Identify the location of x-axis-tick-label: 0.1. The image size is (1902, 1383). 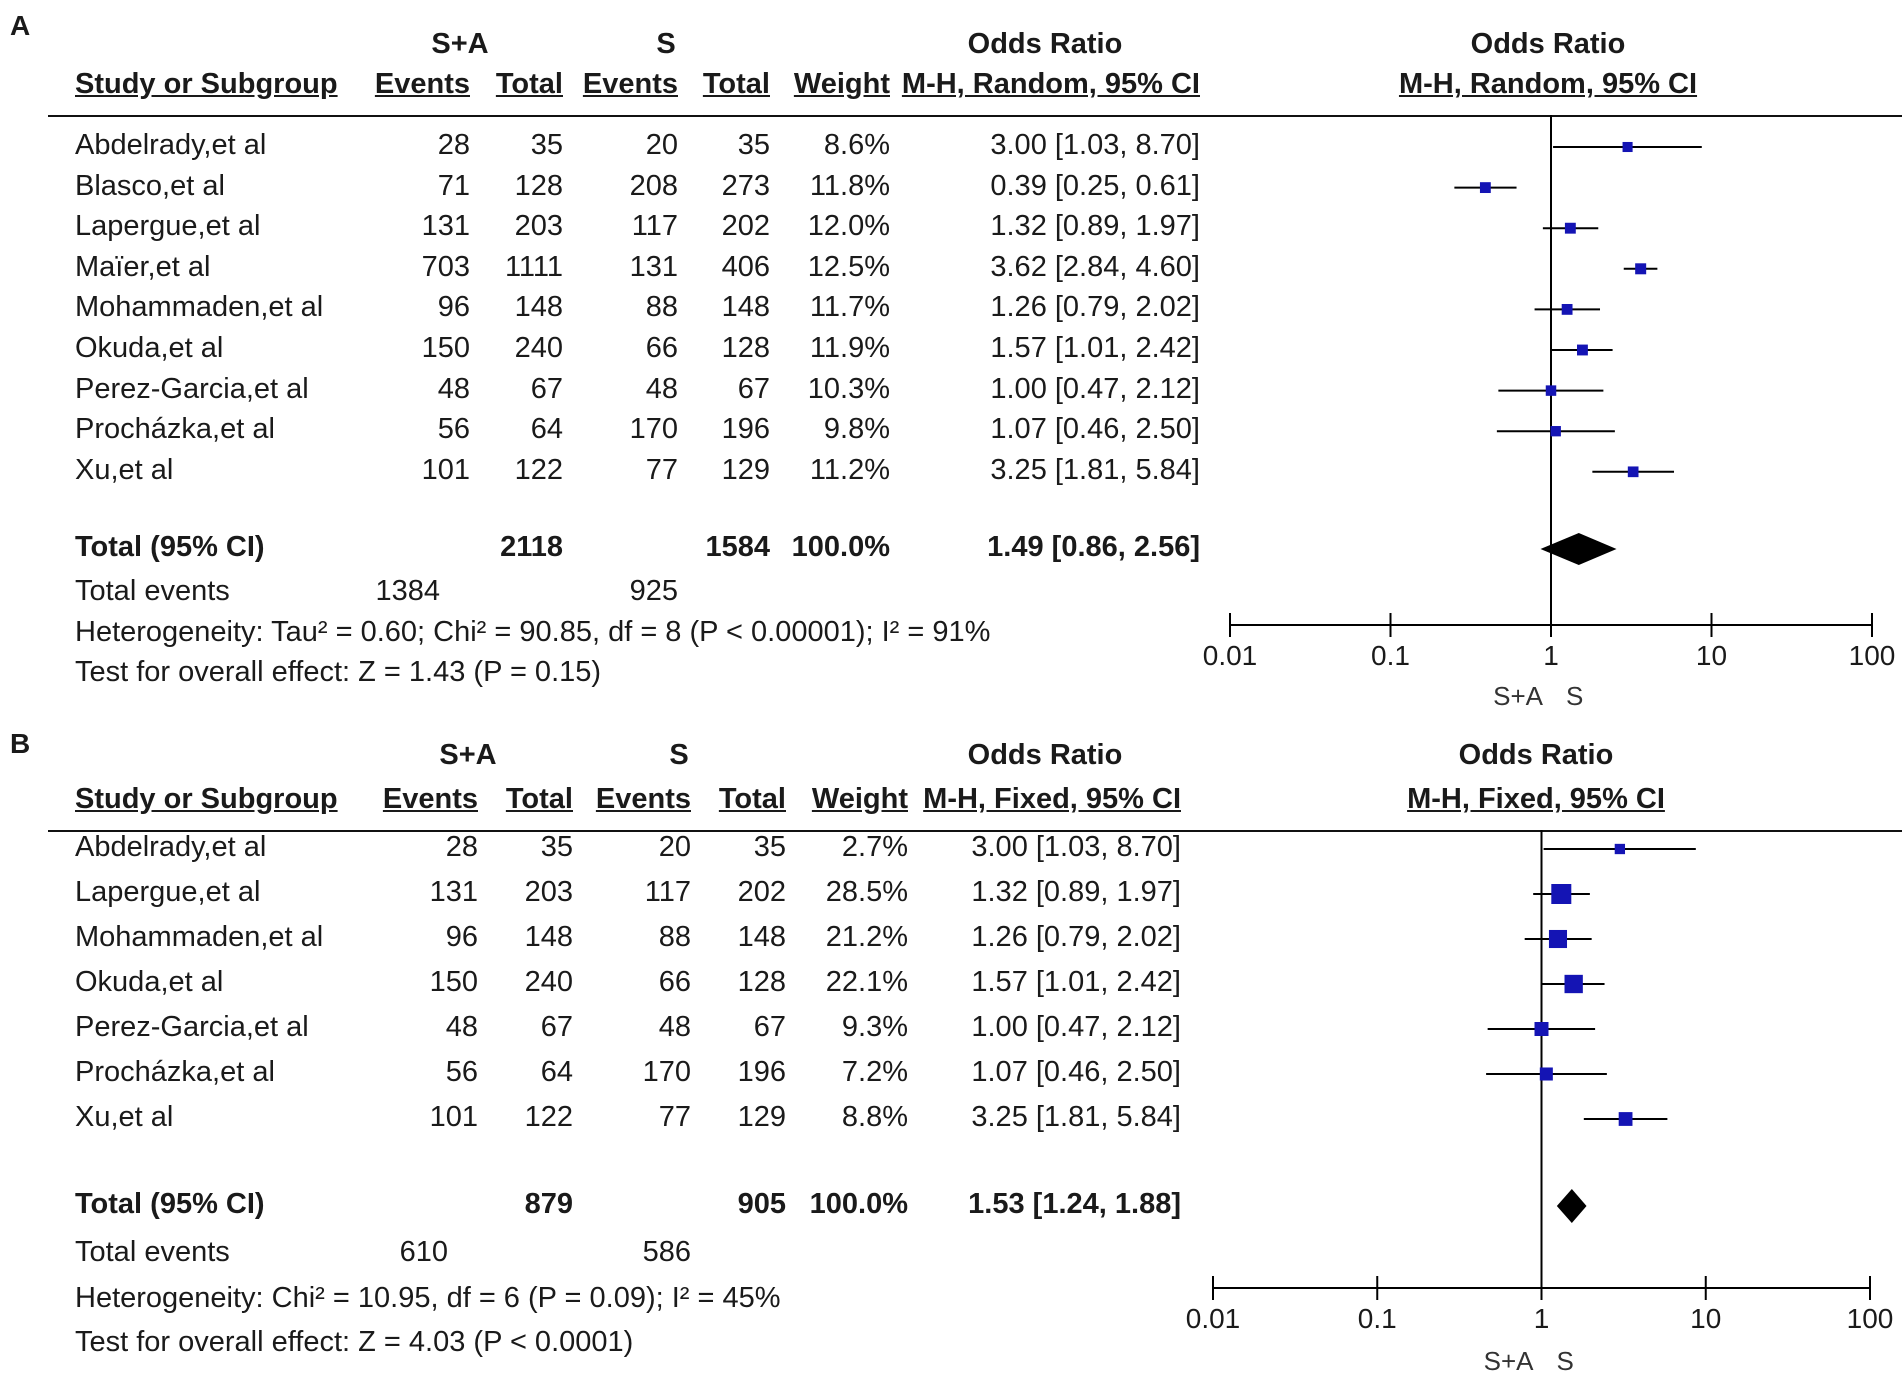
(1377, 1318).